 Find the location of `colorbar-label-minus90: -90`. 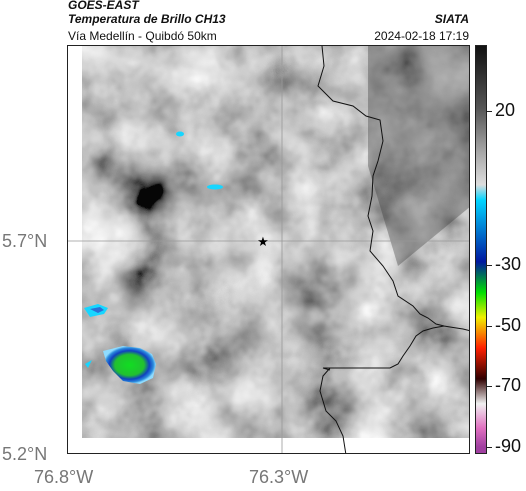

colorbar-label-minus90: -90 is located at coordinates (508, 446).